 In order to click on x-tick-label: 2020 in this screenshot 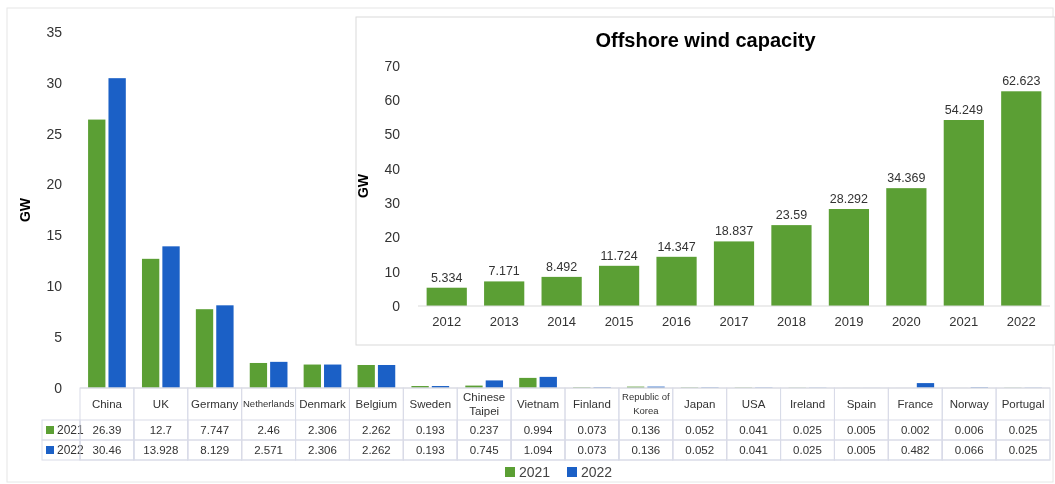, I will do `click(906, 321)`.